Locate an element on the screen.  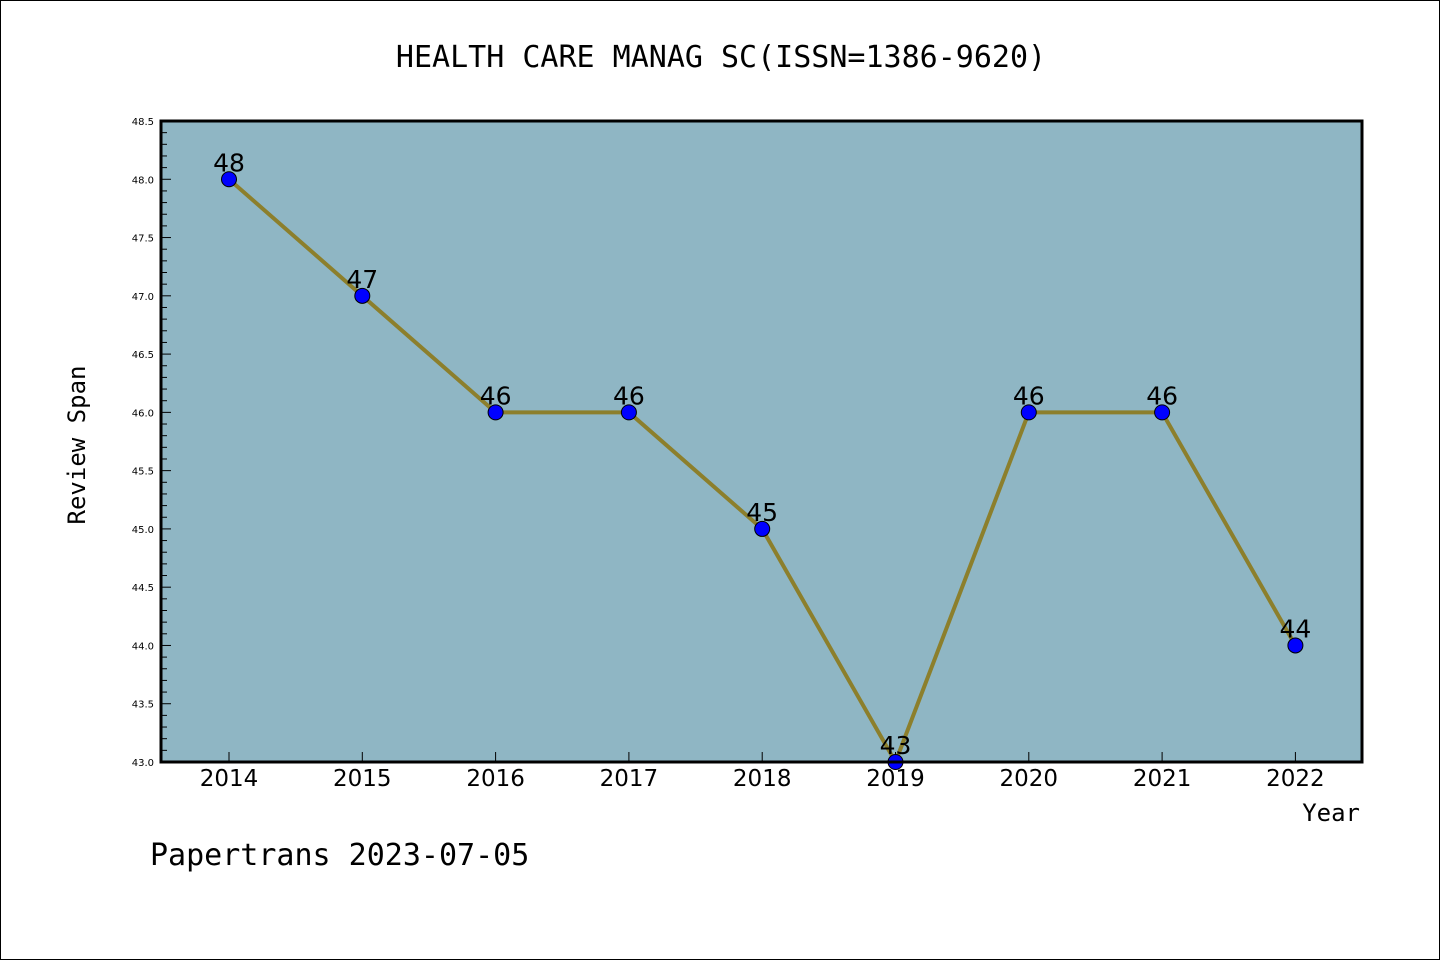
x-axis-label: Year is located at coordinates (1331, 813).